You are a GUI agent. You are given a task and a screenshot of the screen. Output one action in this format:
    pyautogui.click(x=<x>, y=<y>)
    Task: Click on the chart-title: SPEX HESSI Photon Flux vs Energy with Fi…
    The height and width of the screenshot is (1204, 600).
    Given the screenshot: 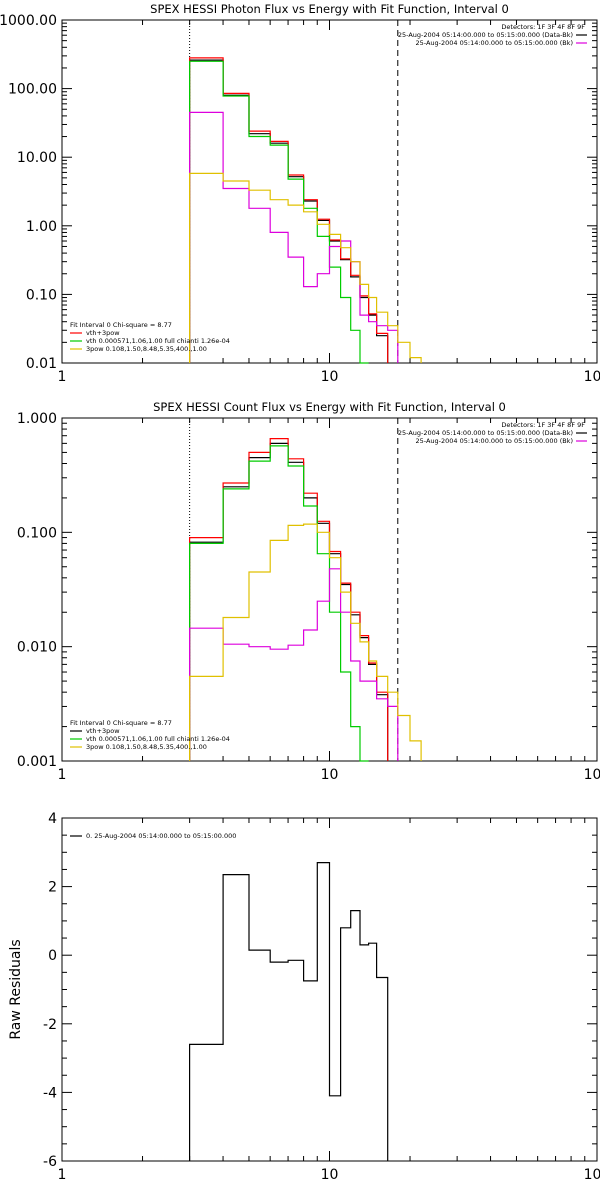 What is the action you would take?
    pyautogui.click(x=329, y=9)
    